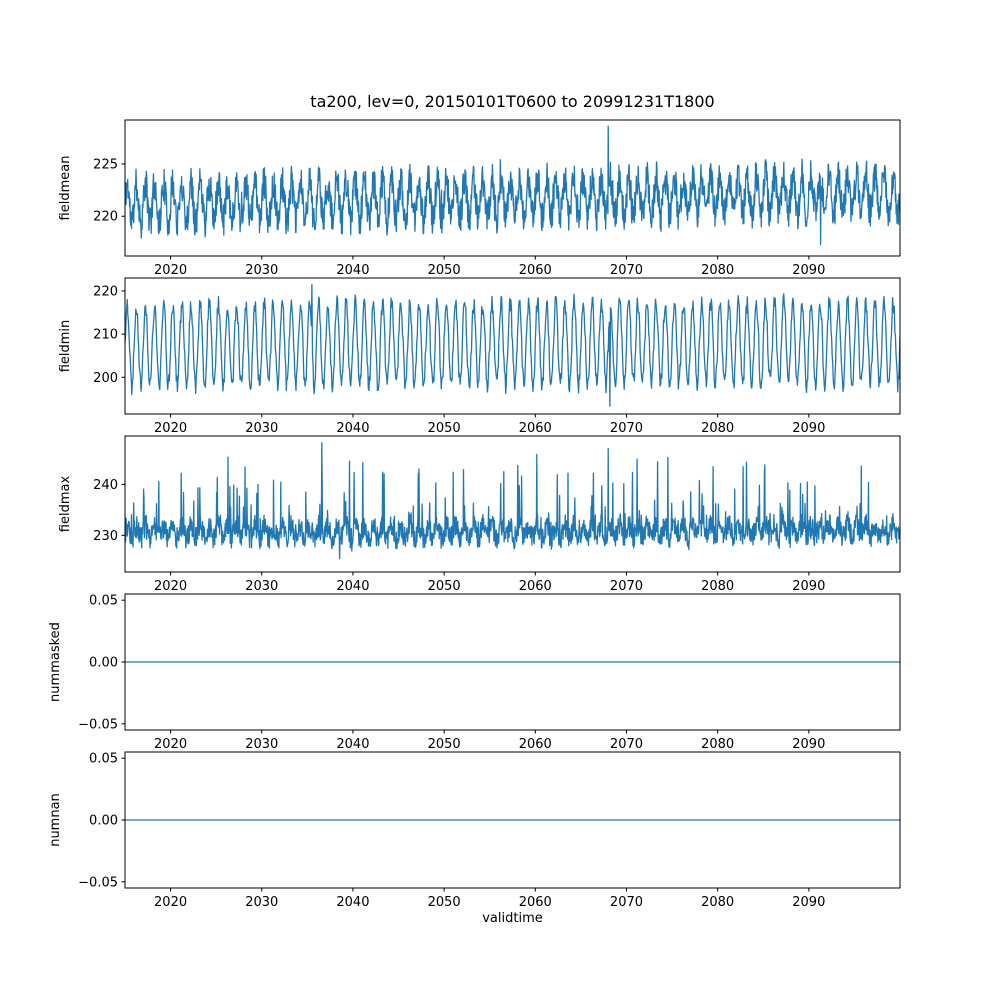  Describe the element at coordinates (105, 378) in the screenshot. I see `svg-text: 200` at that location.